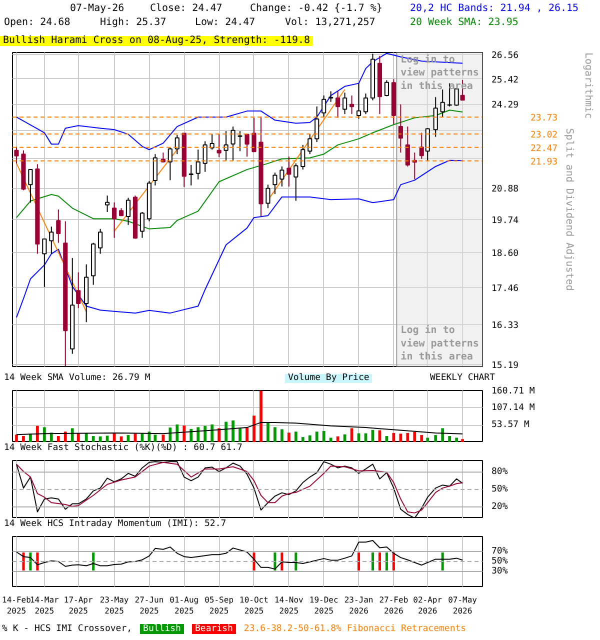 The width and height of the screenshot is (600, 640). Describe the element at coordinates (544, 135) in the screenshot. I see `ref-line-label: 23.02` at that location.